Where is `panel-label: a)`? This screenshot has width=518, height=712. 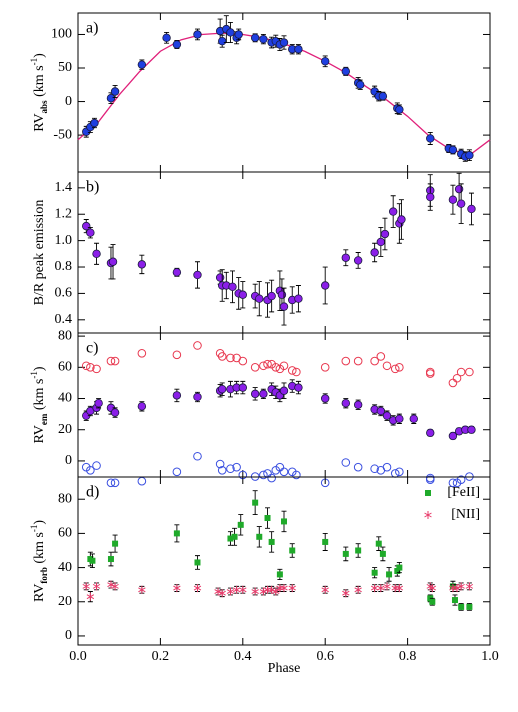 panel-label: a) is located at coordinates (92, 28).